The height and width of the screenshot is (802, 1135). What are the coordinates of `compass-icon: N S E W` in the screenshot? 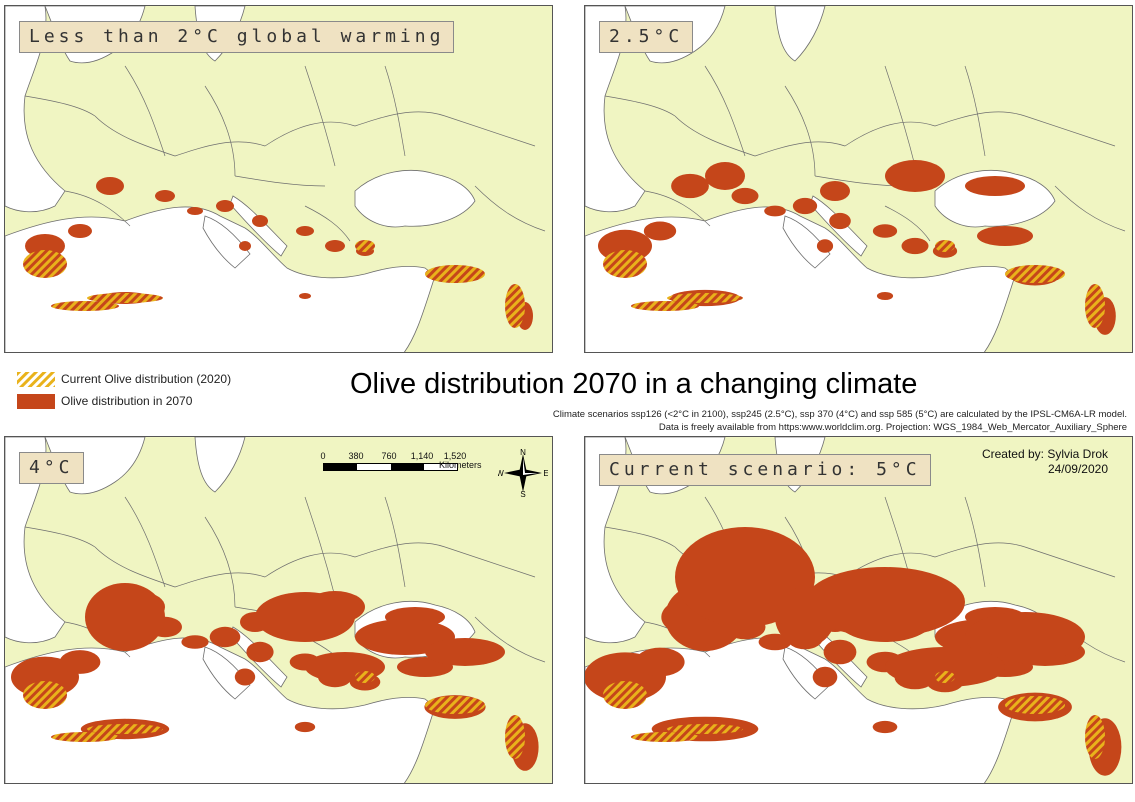 It's located at (523, 473).